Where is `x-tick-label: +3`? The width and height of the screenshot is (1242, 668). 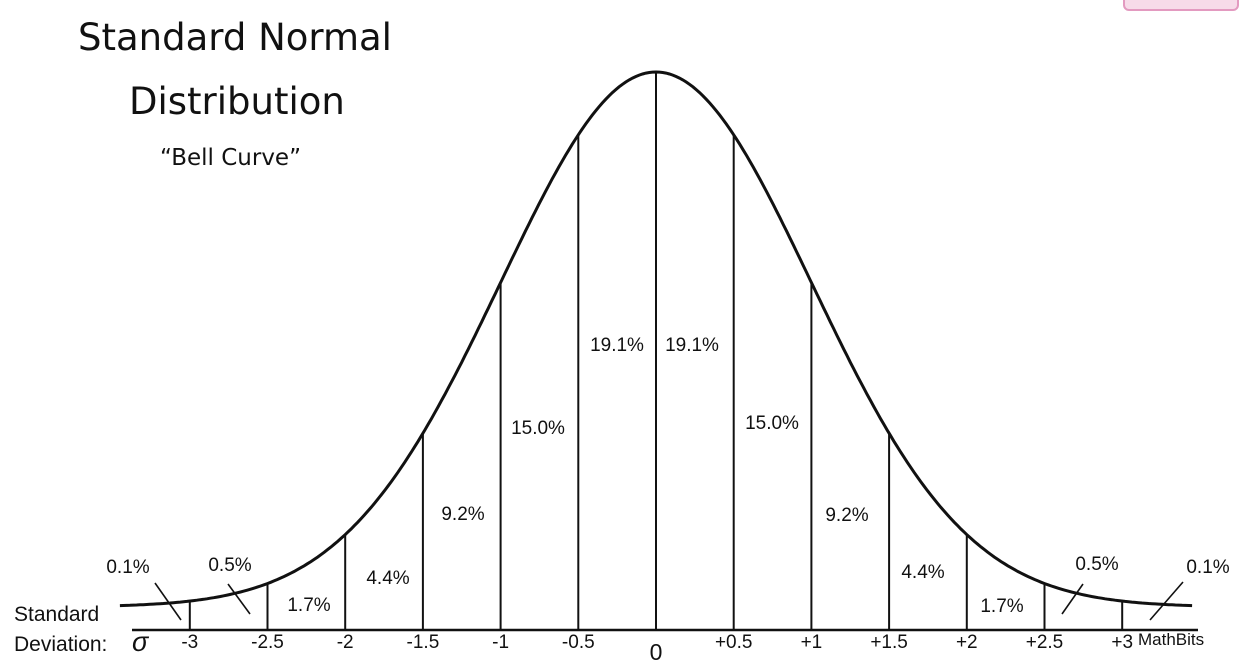 x-tick-label: +3 is located at coordinates (1122, 642).